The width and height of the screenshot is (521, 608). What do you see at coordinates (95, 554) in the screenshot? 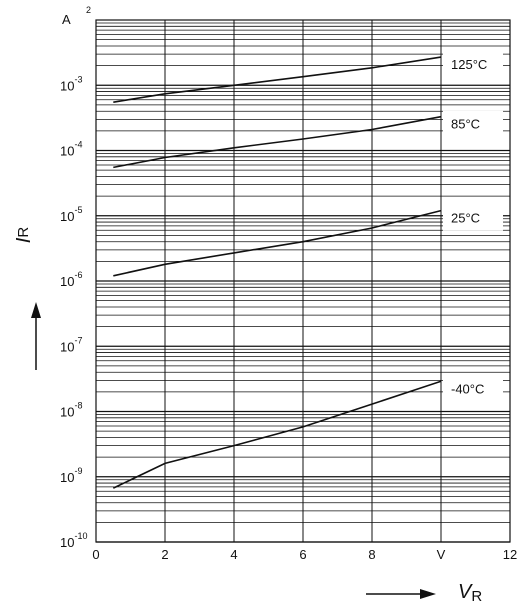
I see `x-tick-label: 0` at bounding box center [95, 554].